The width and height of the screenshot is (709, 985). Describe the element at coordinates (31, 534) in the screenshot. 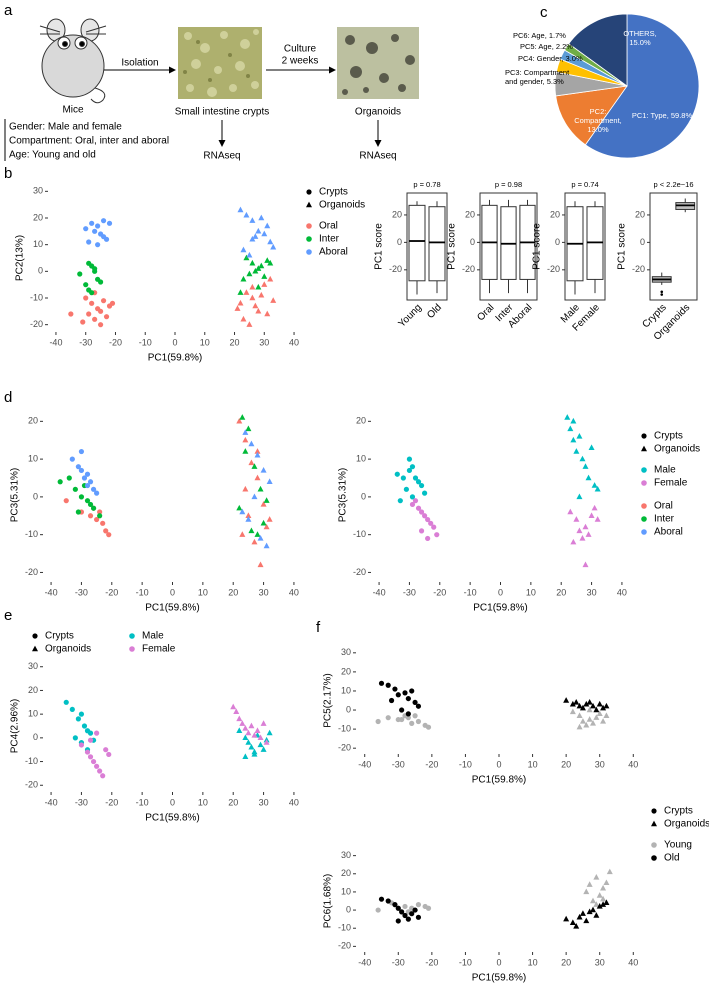

I see `y-tick-label: -10` at that location.